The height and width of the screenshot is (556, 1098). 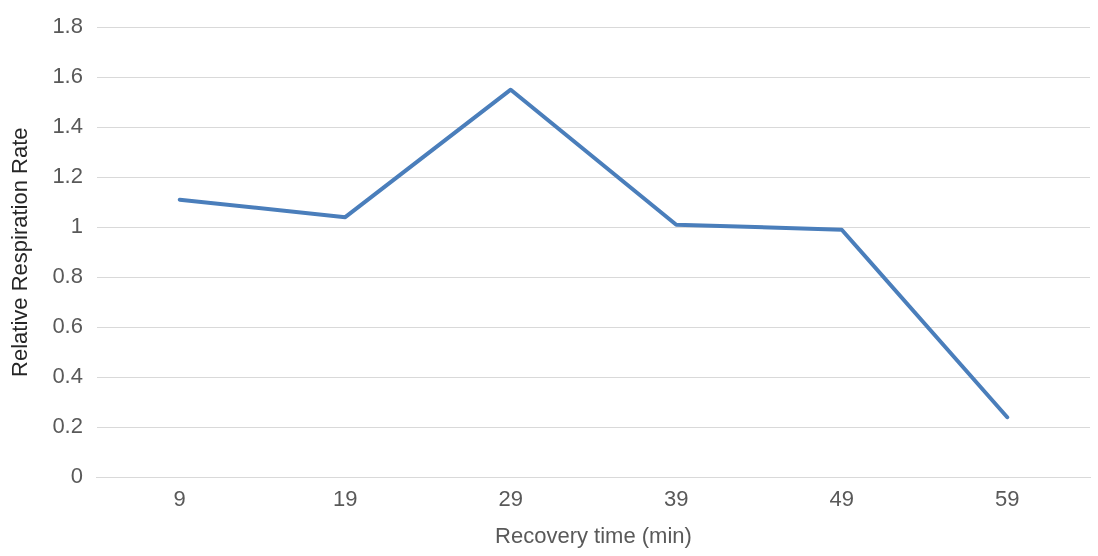 I want to click on x-tick-label: 29, so click(x=510, y=499).